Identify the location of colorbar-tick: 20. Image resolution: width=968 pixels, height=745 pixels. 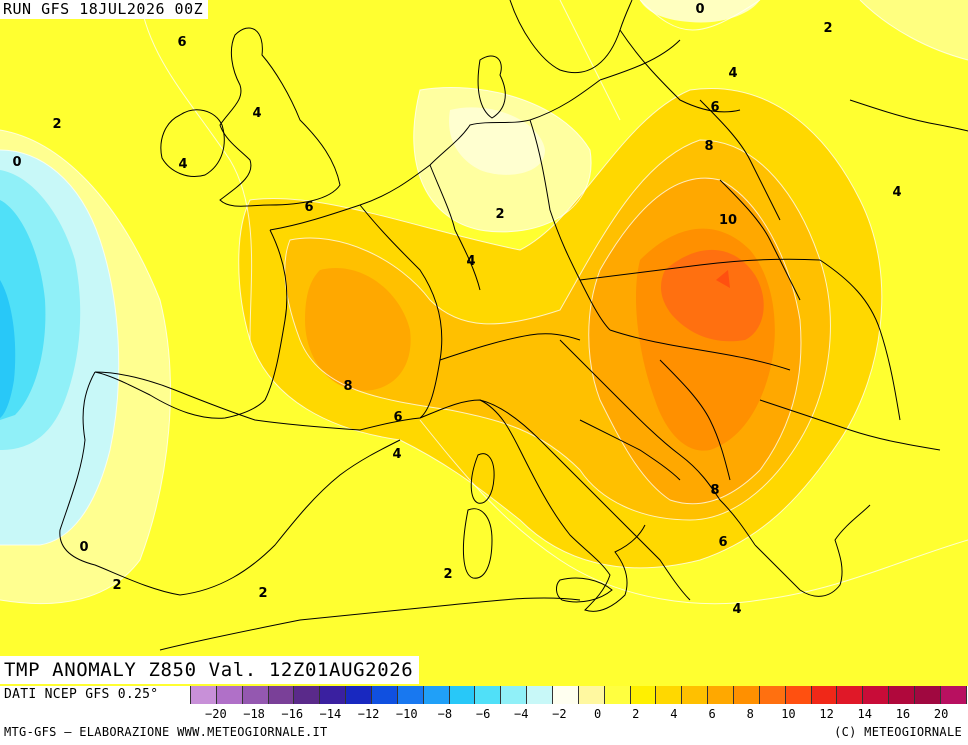
(941, 714).